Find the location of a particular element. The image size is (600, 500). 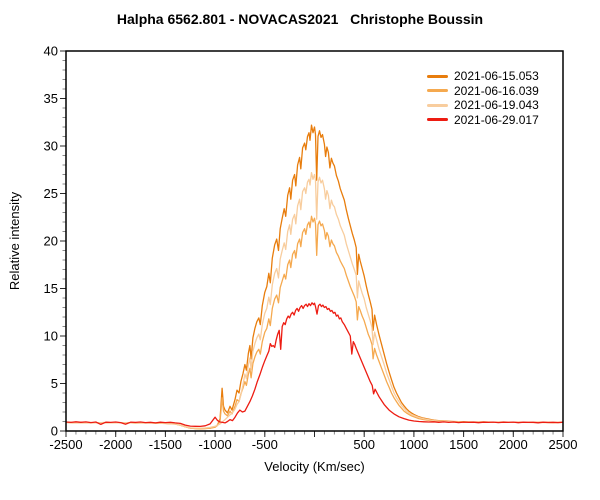

y-tick-label: 30 is located at coordinates (51, 146).